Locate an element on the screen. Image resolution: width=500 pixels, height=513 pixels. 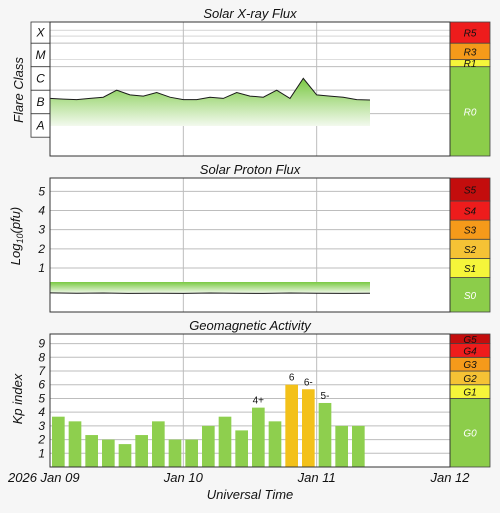
radiation-storm-scale-label: S5 is located at coordinates (470, 190).